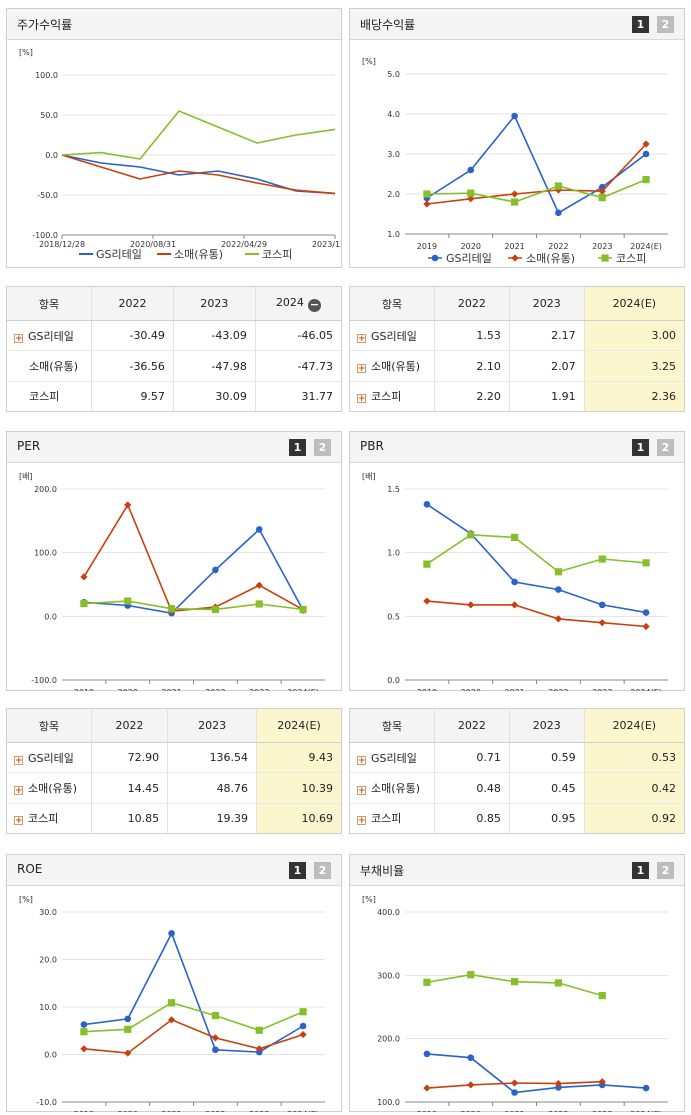 This screenshot has height=1115, width=691. Describe the element at coordinates (244, 244) in the screenshot. I see `x-tick-label: 2022/04/29` at that location.